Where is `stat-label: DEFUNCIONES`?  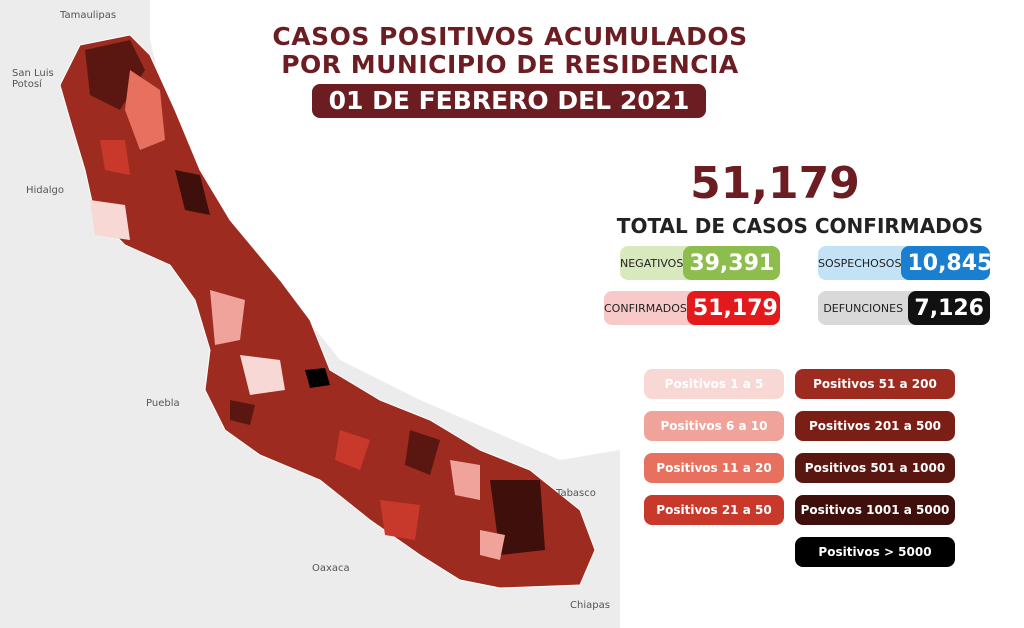
stat-label: DEFUNCIONES is located at coordinates (863, 308).